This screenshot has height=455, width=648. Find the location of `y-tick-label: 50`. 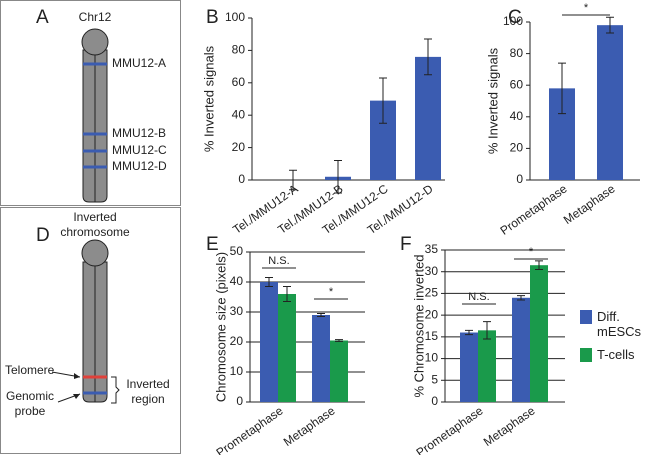

y-tick-label: 50 is located at coordinates (237, 251).